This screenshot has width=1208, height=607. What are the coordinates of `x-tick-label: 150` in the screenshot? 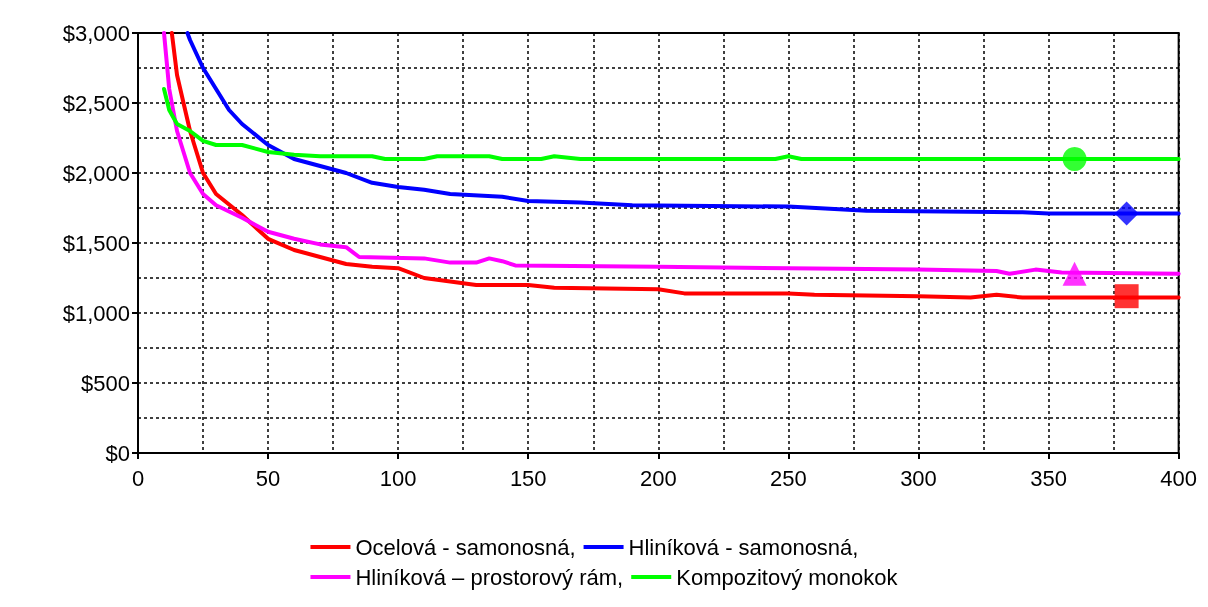 It's located at (528, 478).